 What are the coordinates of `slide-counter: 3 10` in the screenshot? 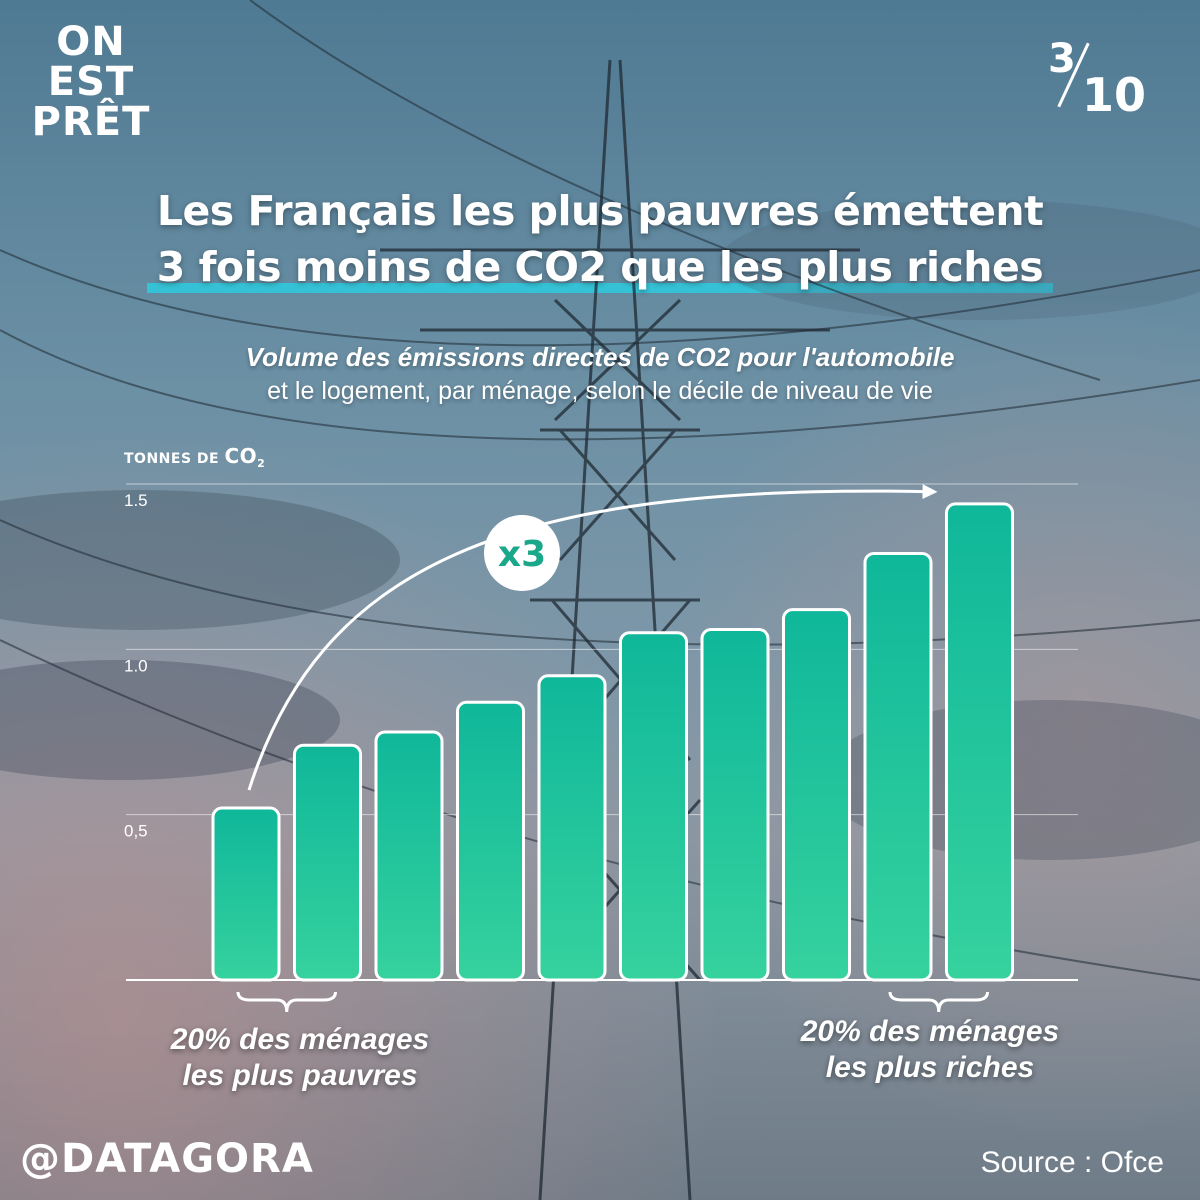 It's located at (1095, 76).